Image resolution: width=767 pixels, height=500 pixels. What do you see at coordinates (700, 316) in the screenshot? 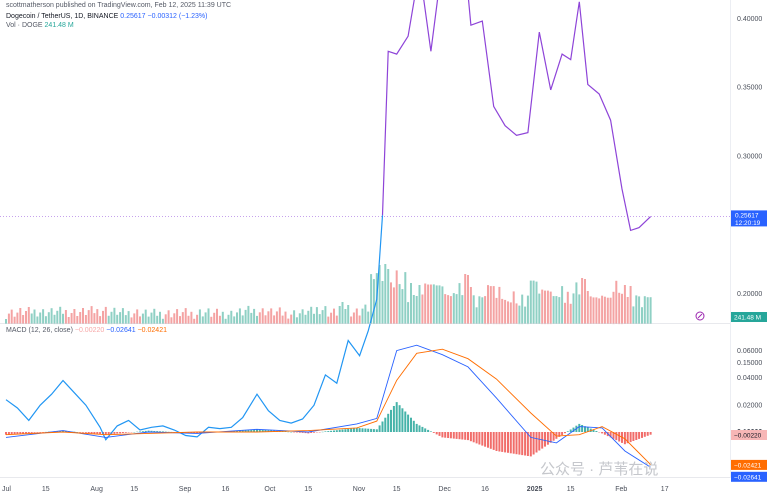
I see `volume-settings-button` at bounding box center [700, 316].